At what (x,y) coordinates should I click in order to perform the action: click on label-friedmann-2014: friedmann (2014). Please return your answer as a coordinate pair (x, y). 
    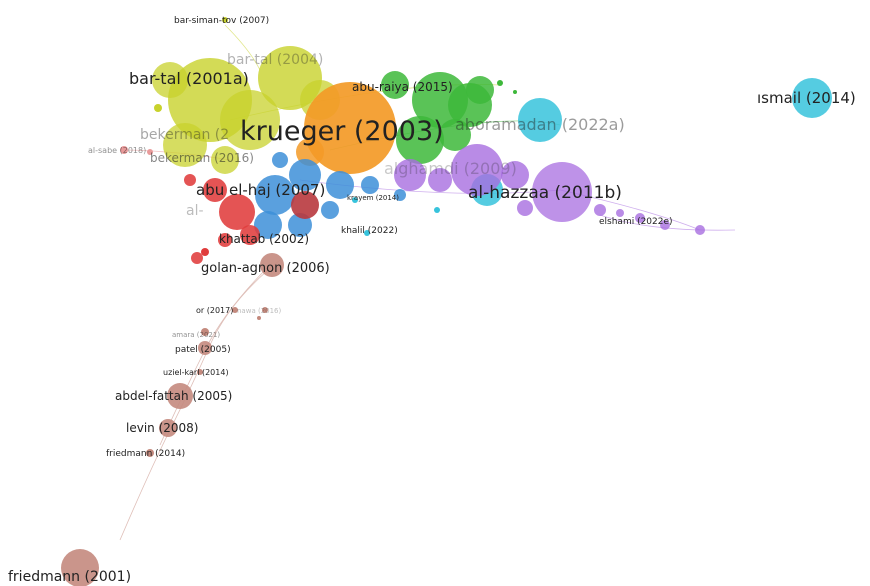
    Looking at the image, I should click on (145, 454).